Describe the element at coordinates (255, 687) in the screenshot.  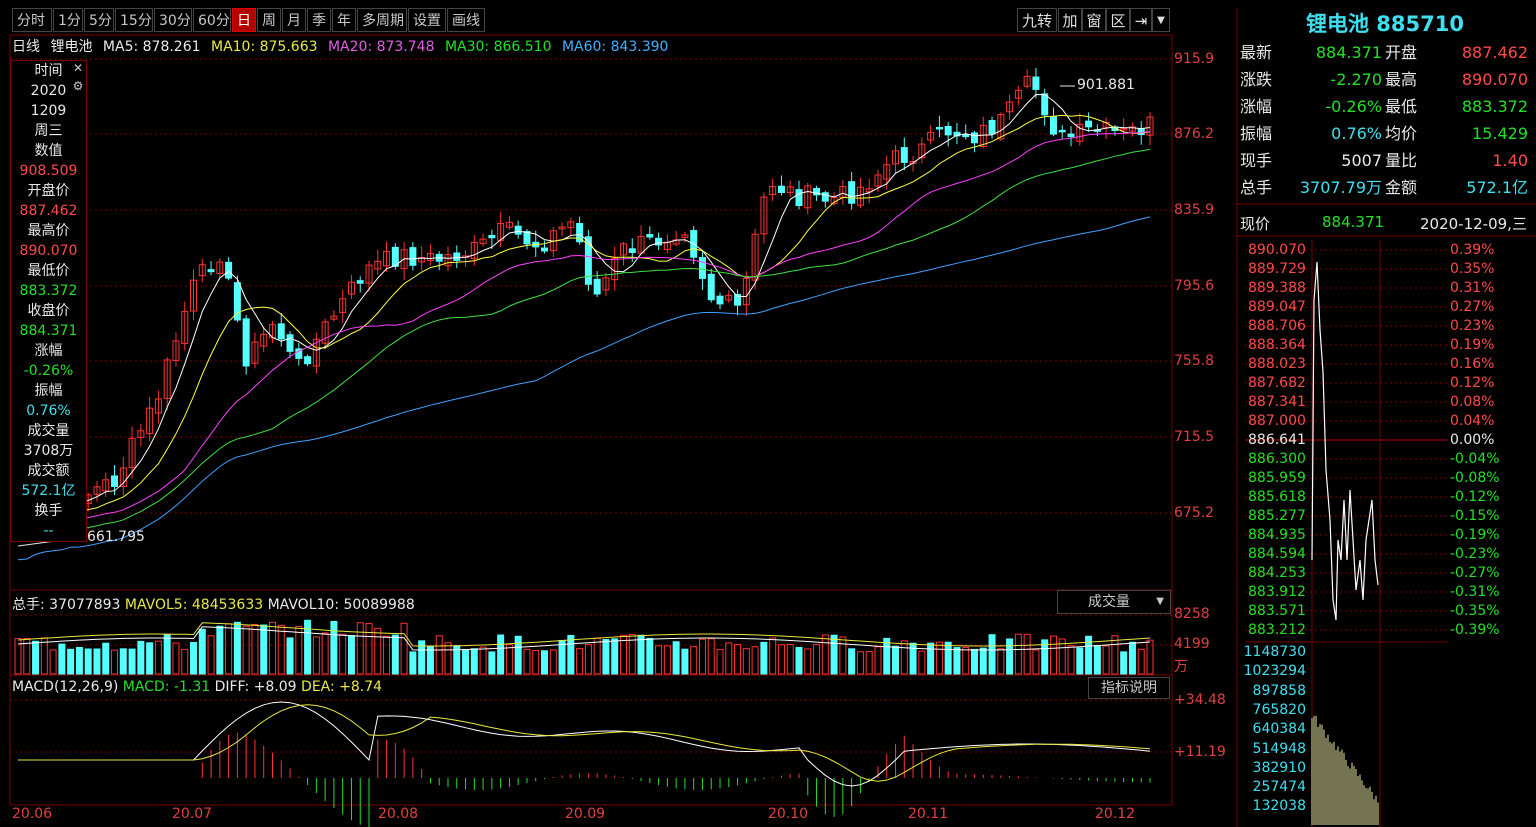
I see `diff-value: DIFF: +8.09` at that location.